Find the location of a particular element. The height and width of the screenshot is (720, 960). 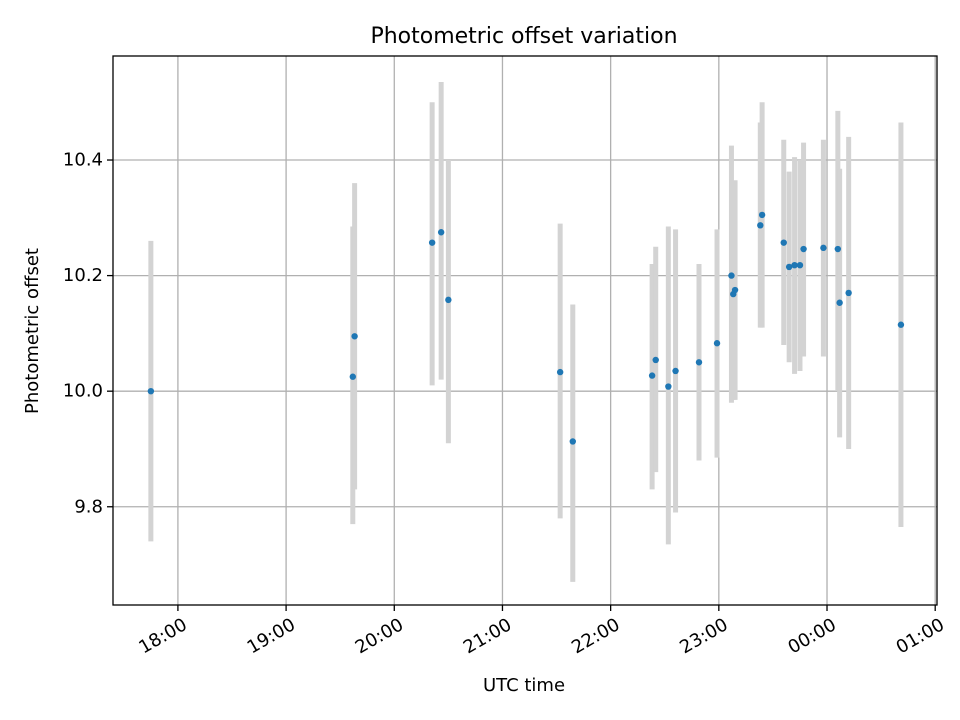

y-tick-label: 10.2 is located at coordinates (83, 275).